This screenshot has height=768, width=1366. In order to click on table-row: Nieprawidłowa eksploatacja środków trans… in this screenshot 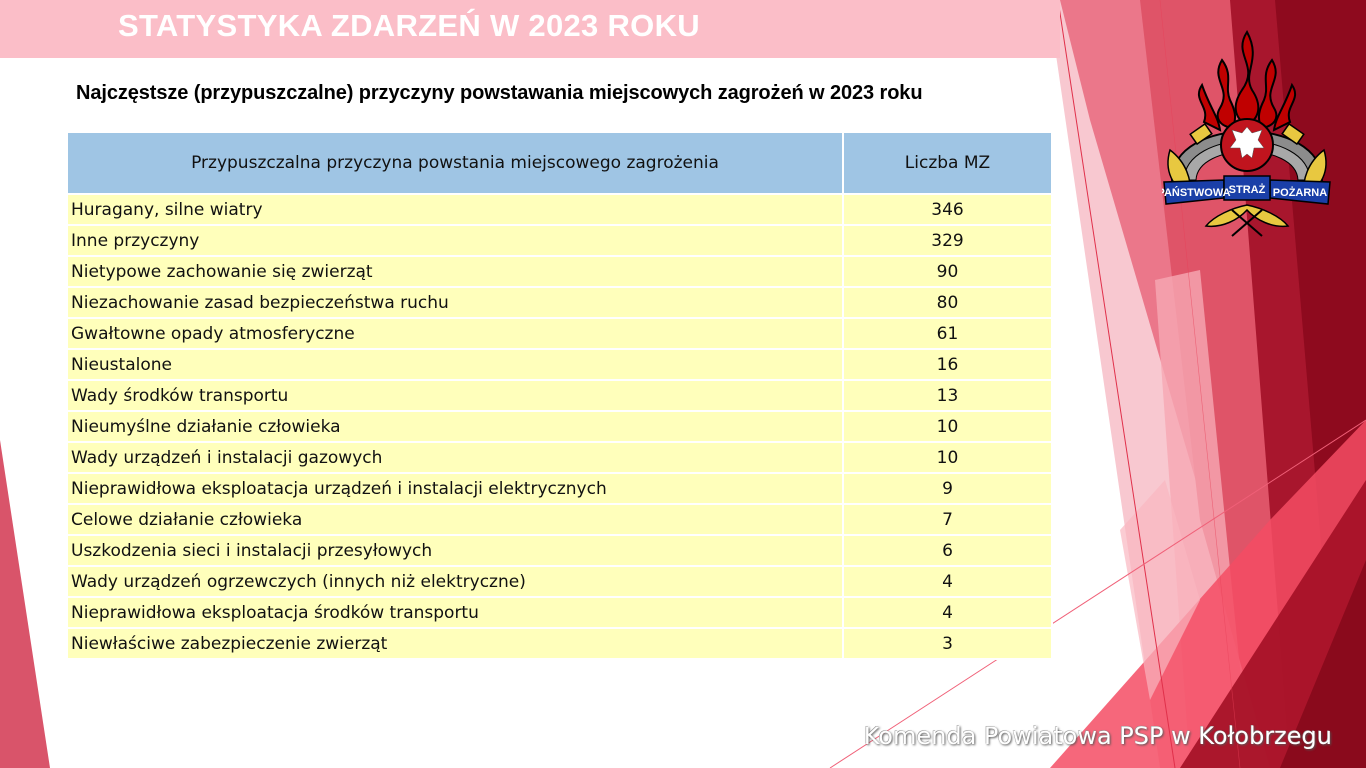, I will do `click(559, 612)`.